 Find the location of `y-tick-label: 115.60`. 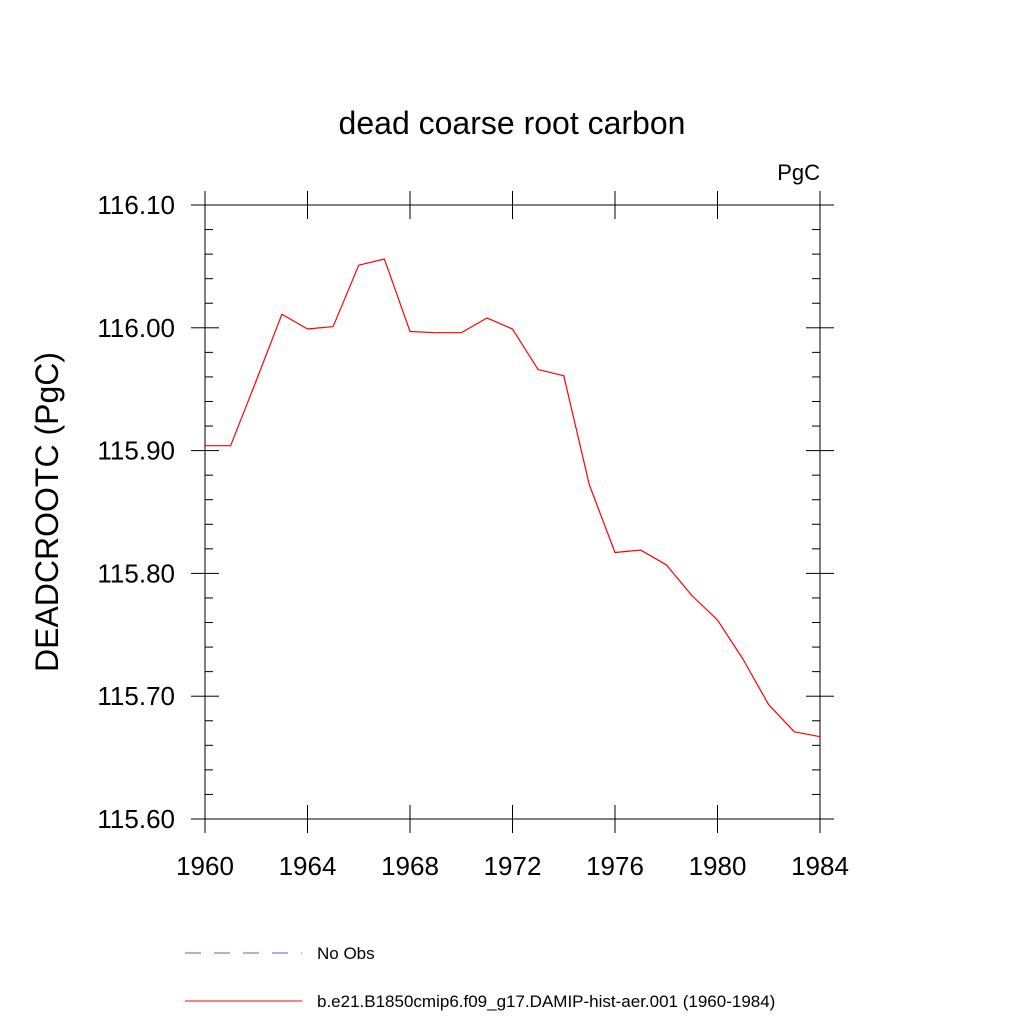

y-tick-label: 115.60 is located at coordinates (136, 819).